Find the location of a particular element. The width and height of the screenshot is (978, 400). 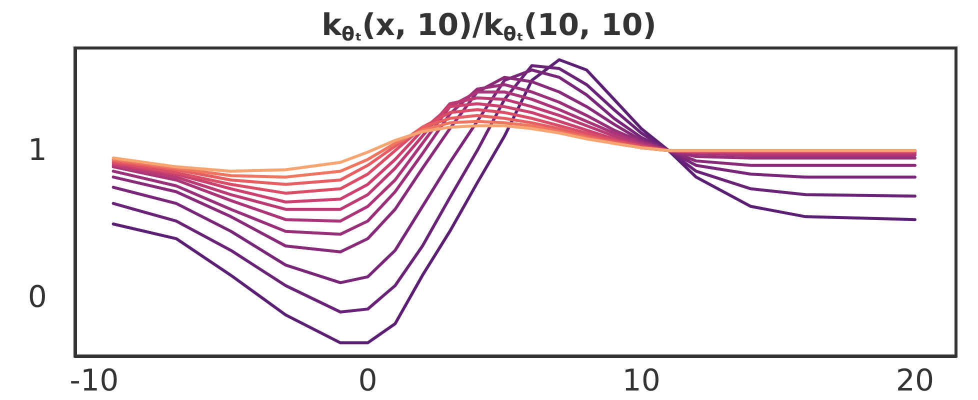

x-tick-label: 20 is located at coordinates (915, 381).